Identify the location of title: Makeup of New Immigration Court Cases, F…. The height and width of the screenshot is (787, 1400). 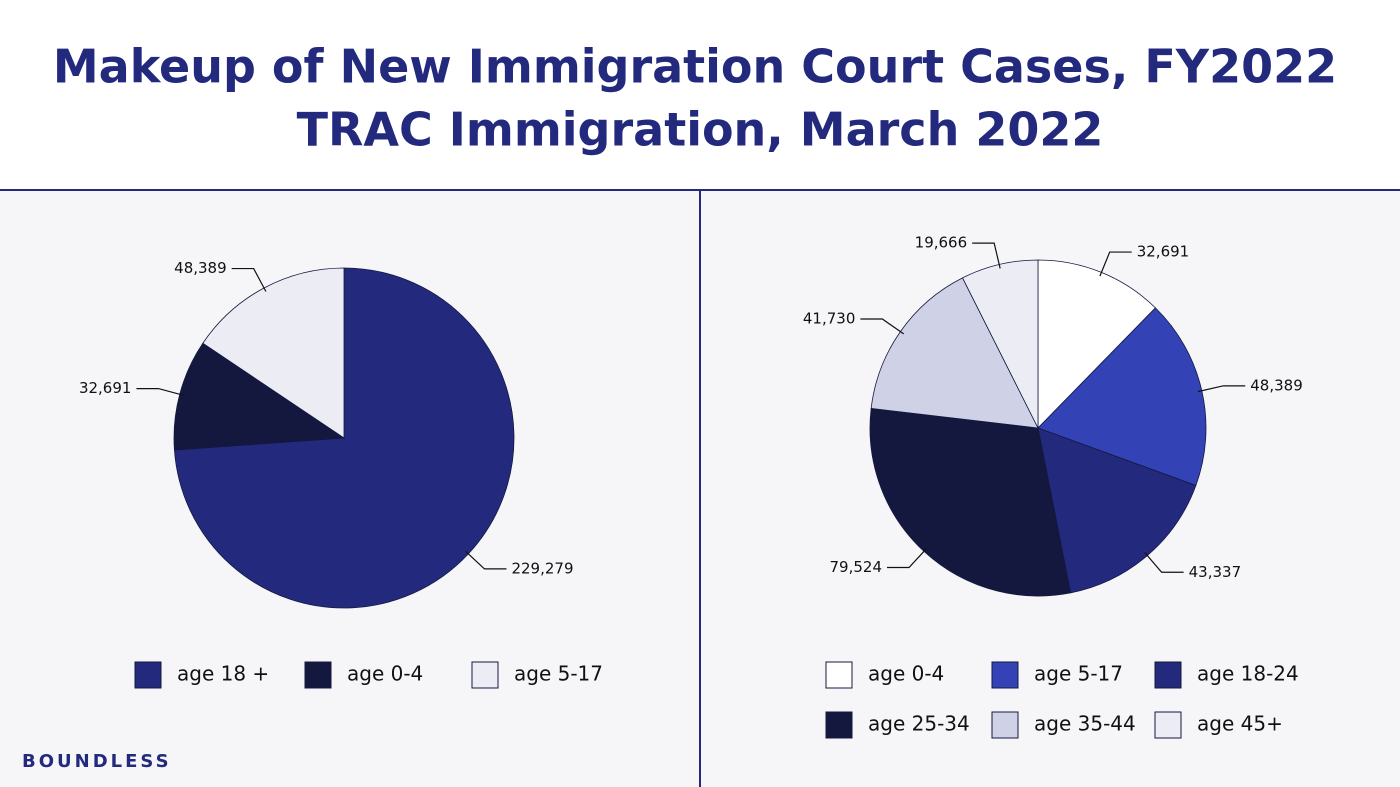
(695, 67).